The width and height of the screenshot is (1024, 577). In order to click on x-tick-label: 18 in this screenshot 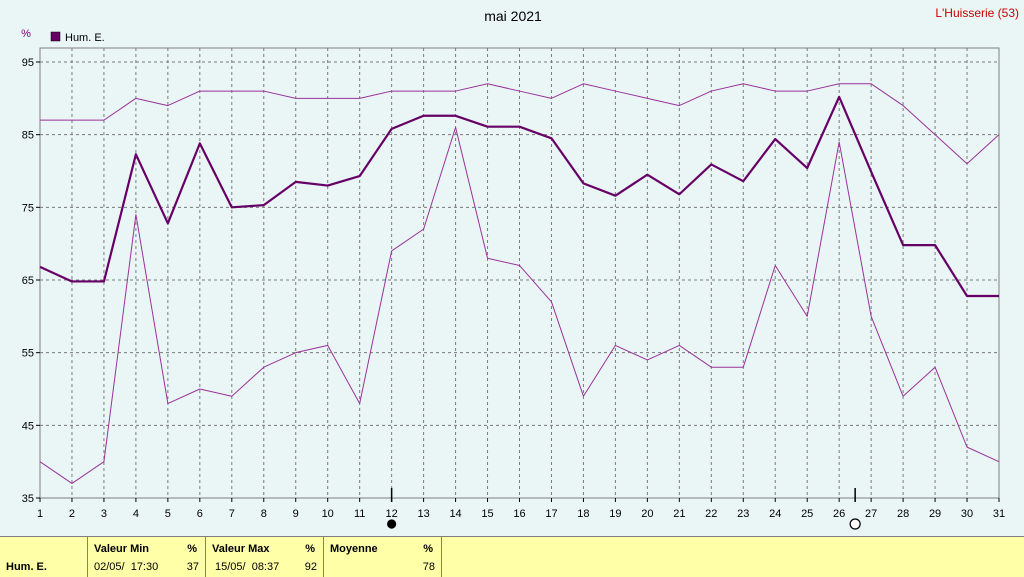, I will do `click(583, 514)`.